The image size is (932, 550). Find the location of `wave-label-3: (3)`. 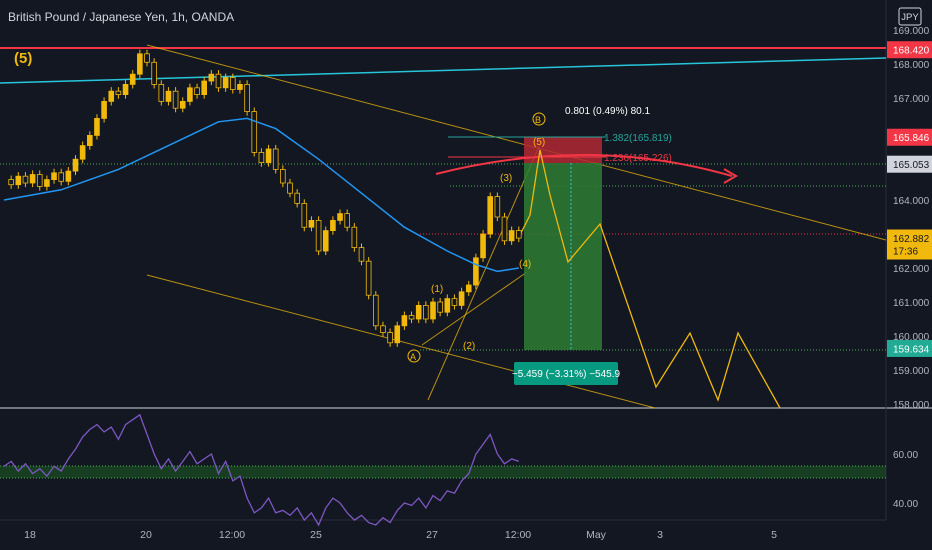

wave-label-3: (3) is located at coordinates (506, 178).